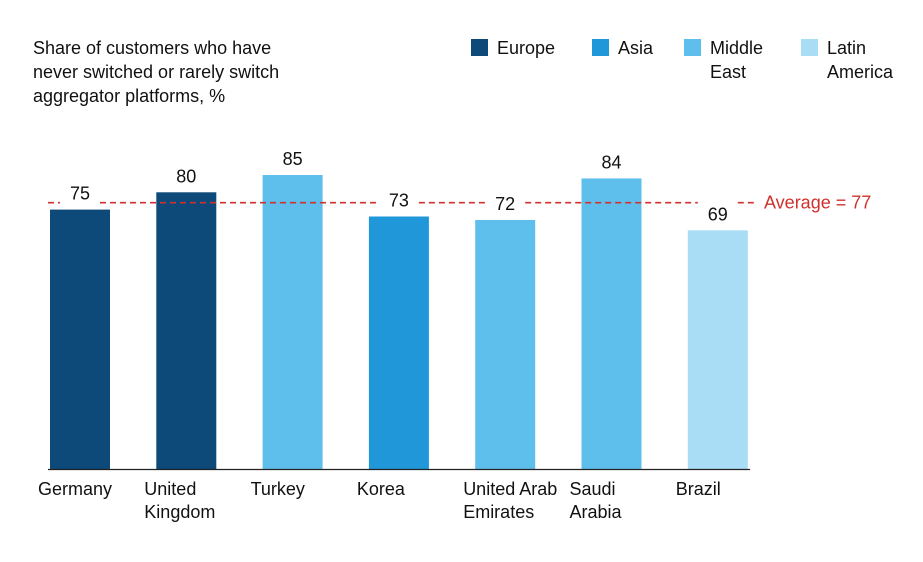 Image resolution: width=923 pixels, height=562 pixels. I want to click on value-label-germany: 75, so click(80, 194).